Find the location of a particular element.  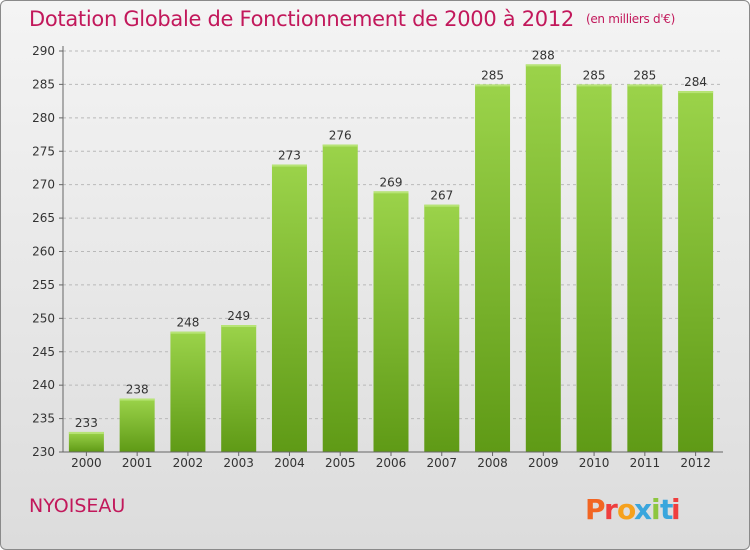

y-tick-label: 265 is located at coordinates (43, 218).